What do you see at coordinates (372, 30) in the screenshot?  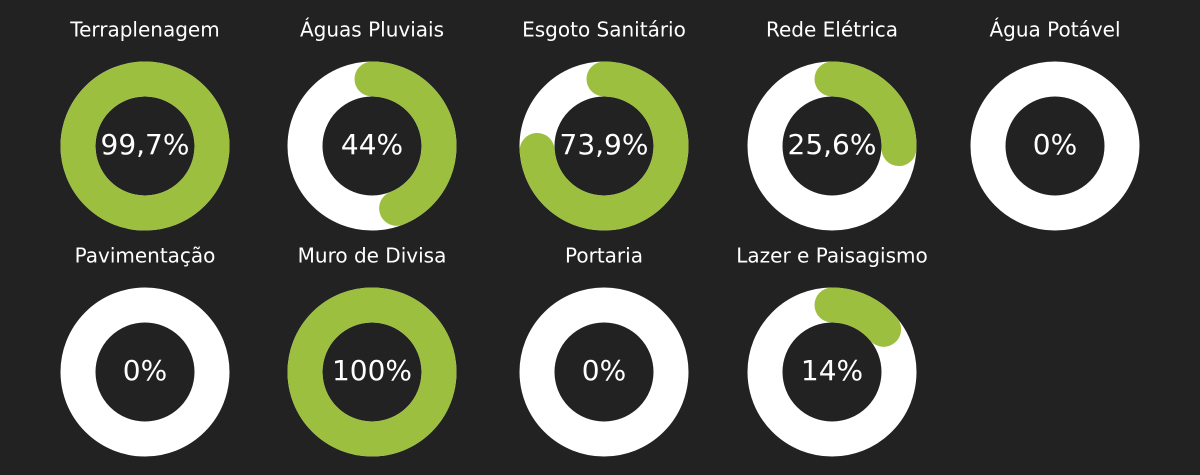 I see `ring-label: Águas Pluviais` at bounding box center [372, 30].